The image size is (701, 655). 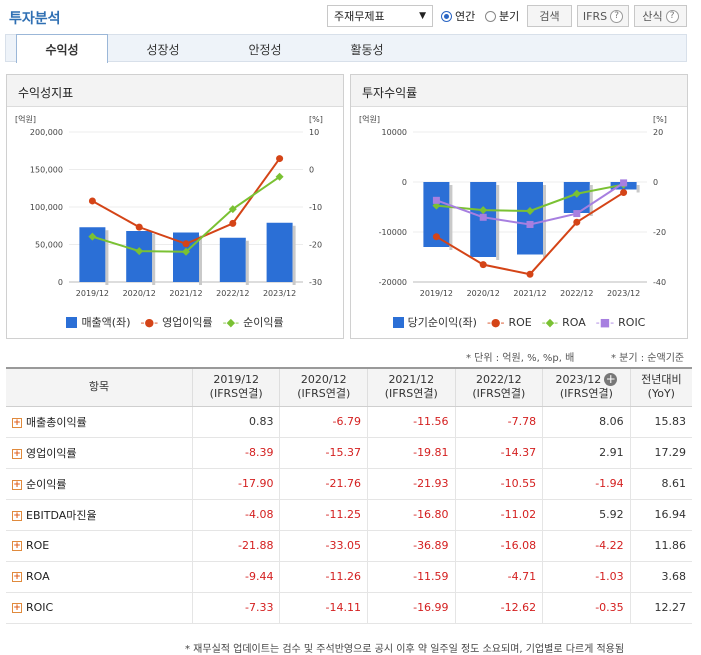 I want to click on right-axis-unit: [%], so click(x=316, y=119).